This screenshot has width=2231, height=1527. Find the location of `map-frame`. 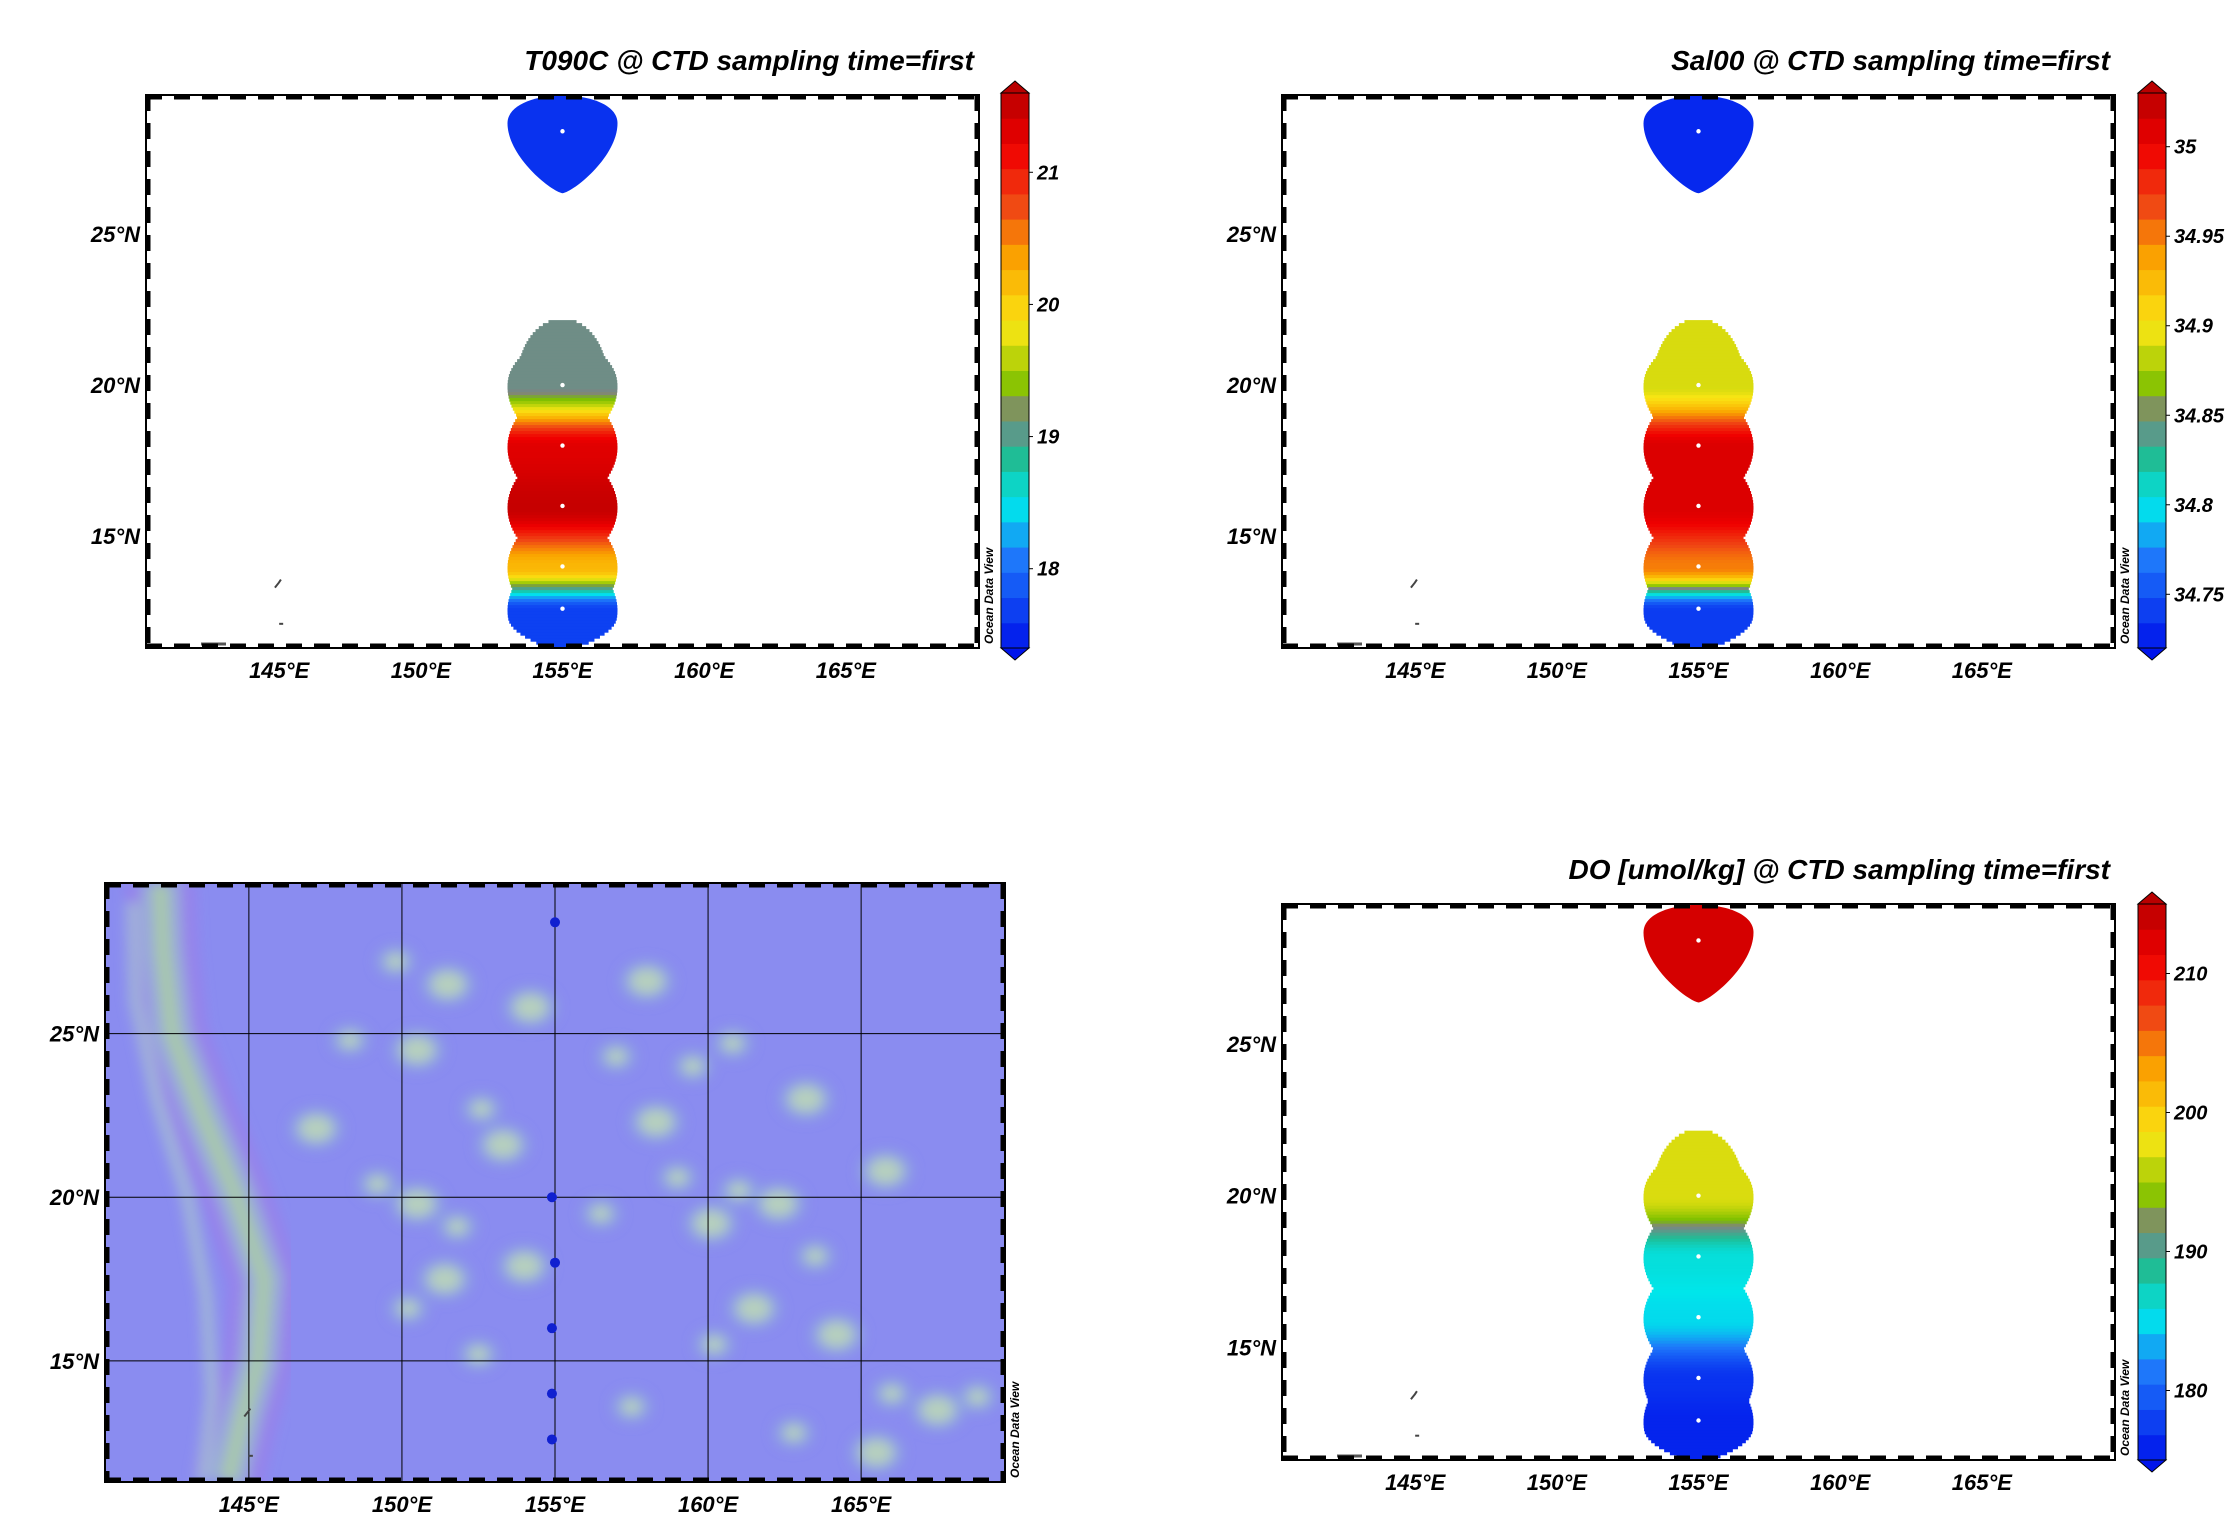

map-frame is located at coordinates (562, 371).